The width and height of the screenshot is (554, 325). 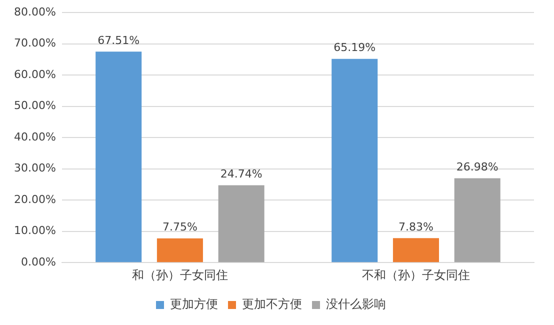 What do you see at coordinates (241, 174) in the screenshot?
I see `data-label: 24.74%` at bounding box center [241, 174].